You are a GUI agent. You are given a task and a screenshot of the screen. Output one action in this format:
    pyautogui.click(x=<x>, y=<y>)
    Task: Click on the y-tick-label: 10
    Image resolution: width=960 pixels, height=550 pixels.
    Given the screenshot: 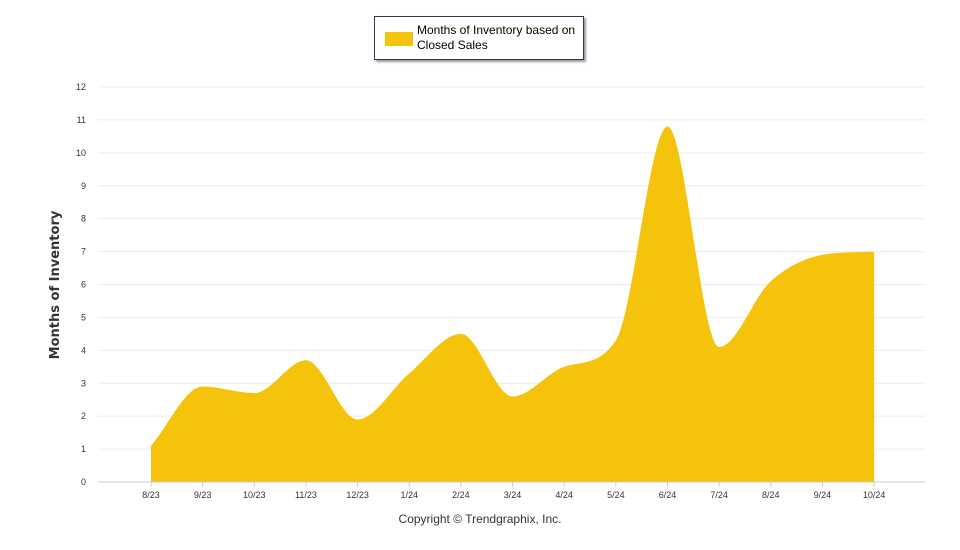 What is the action you would take?
    pyautogui.click(x=81, y=153)
    